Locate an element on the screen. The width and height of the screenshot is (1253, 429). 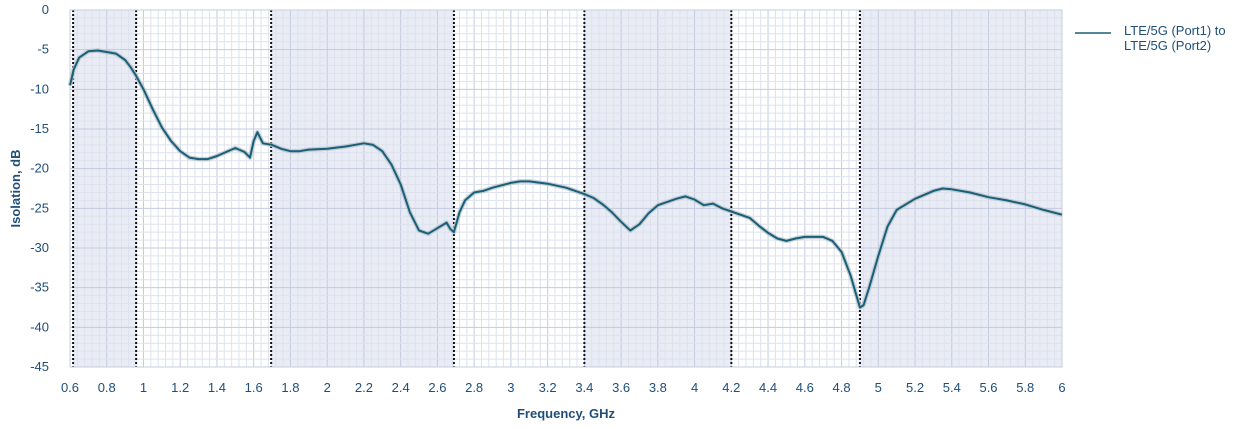
x-tick-label: 6 is located at coordinates (1061, 387).